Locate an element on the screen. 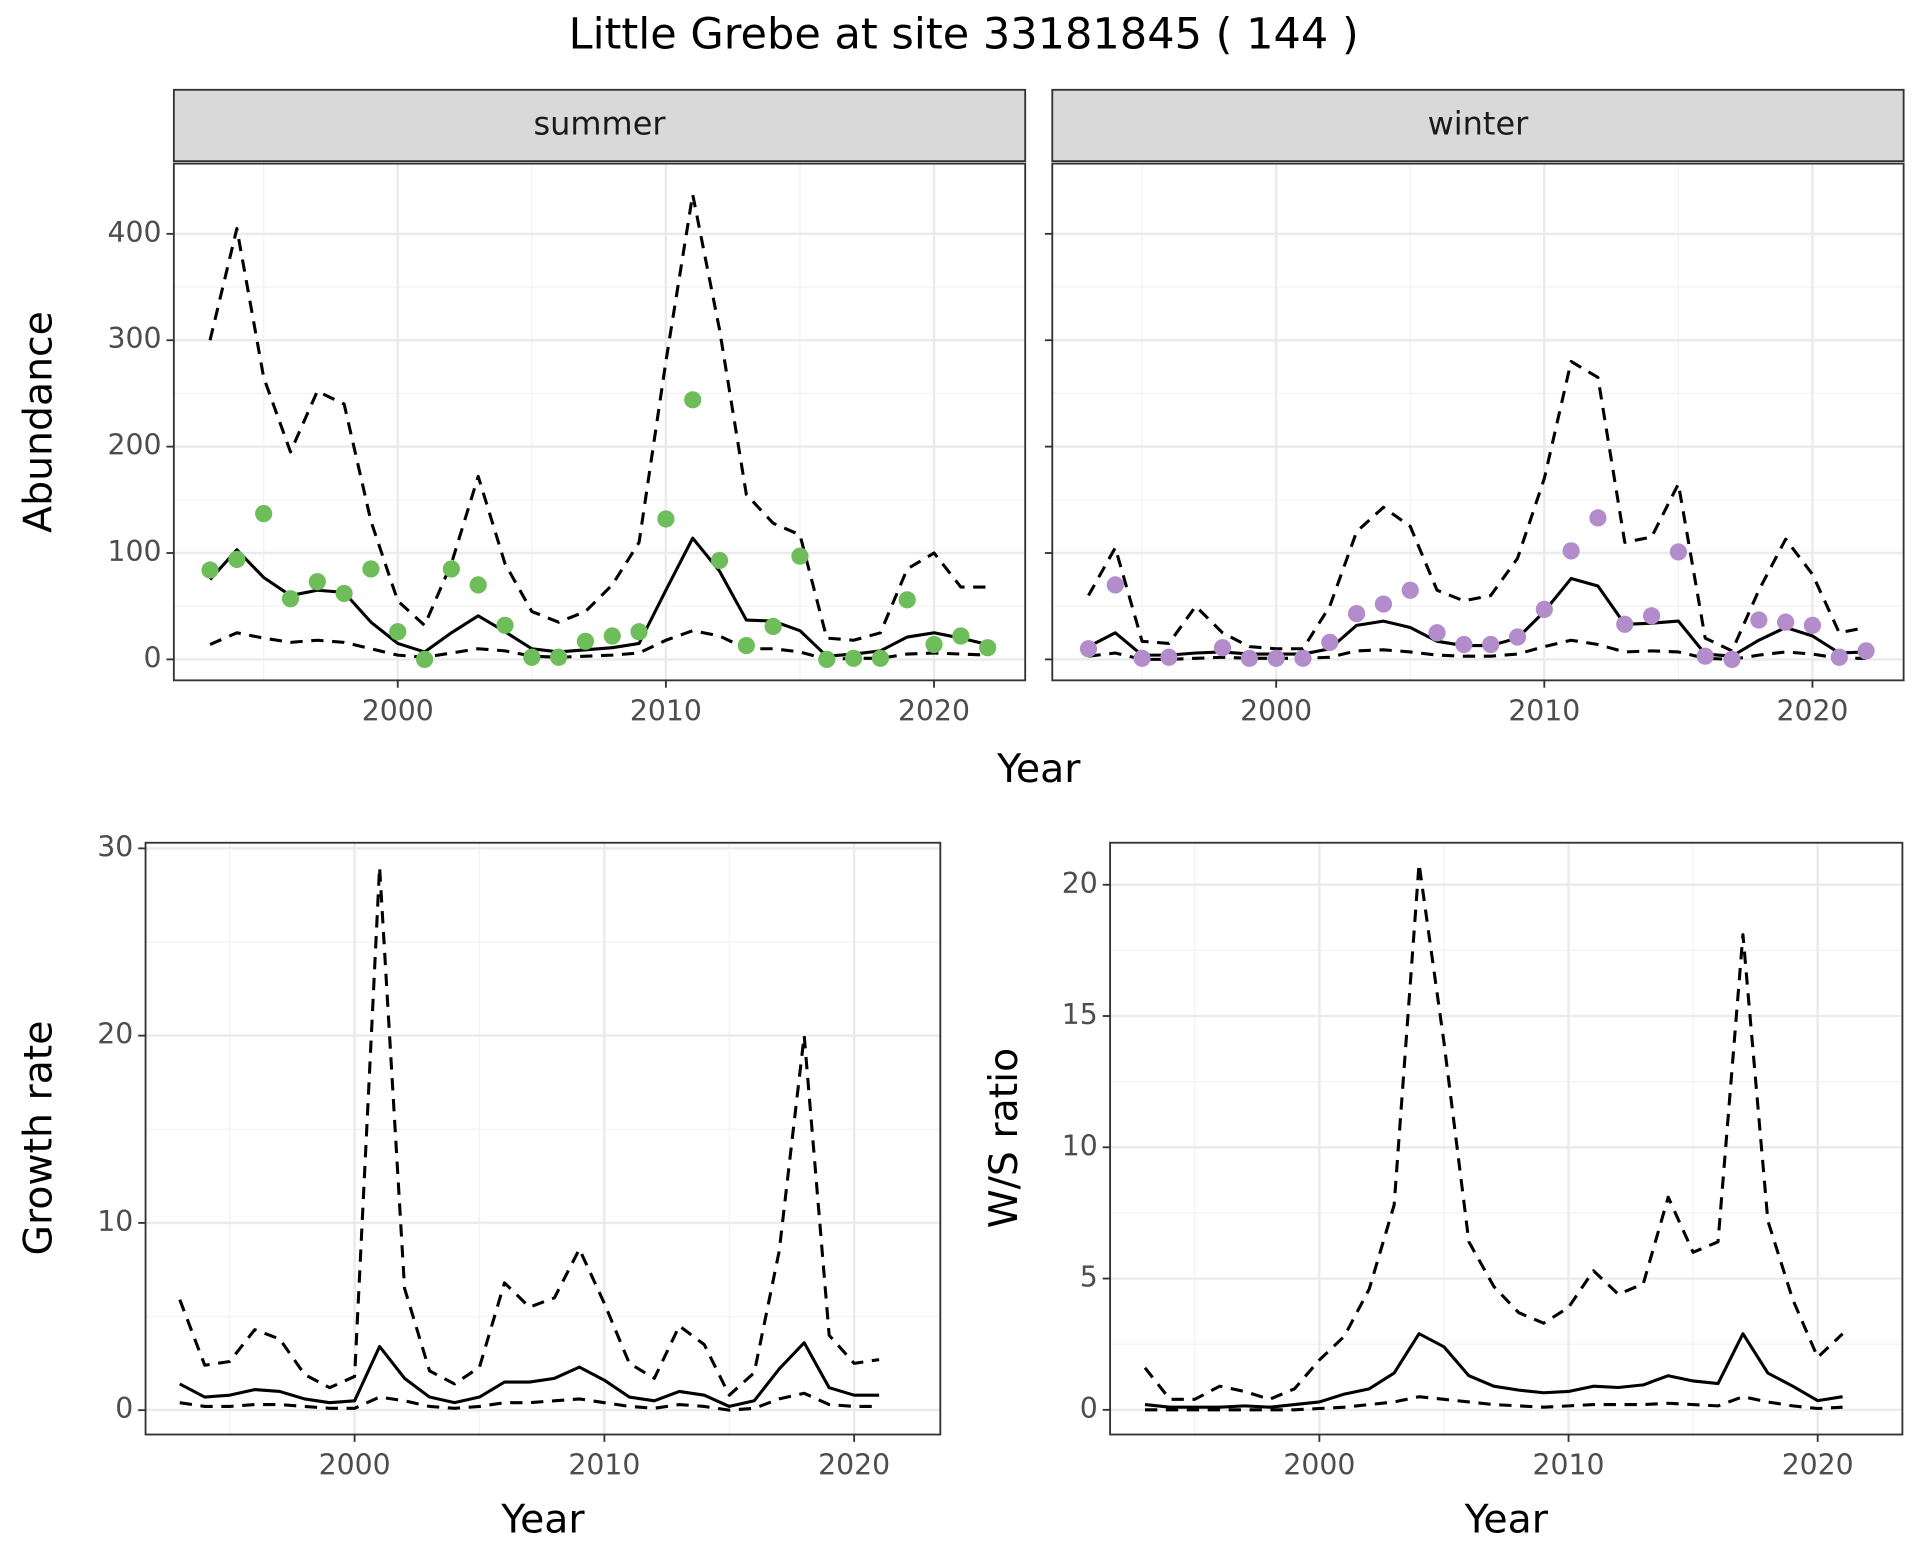 The height and width of the screenshot is (1560, 1920). y-tick-label: 30 is located at coordinates (115, 846).